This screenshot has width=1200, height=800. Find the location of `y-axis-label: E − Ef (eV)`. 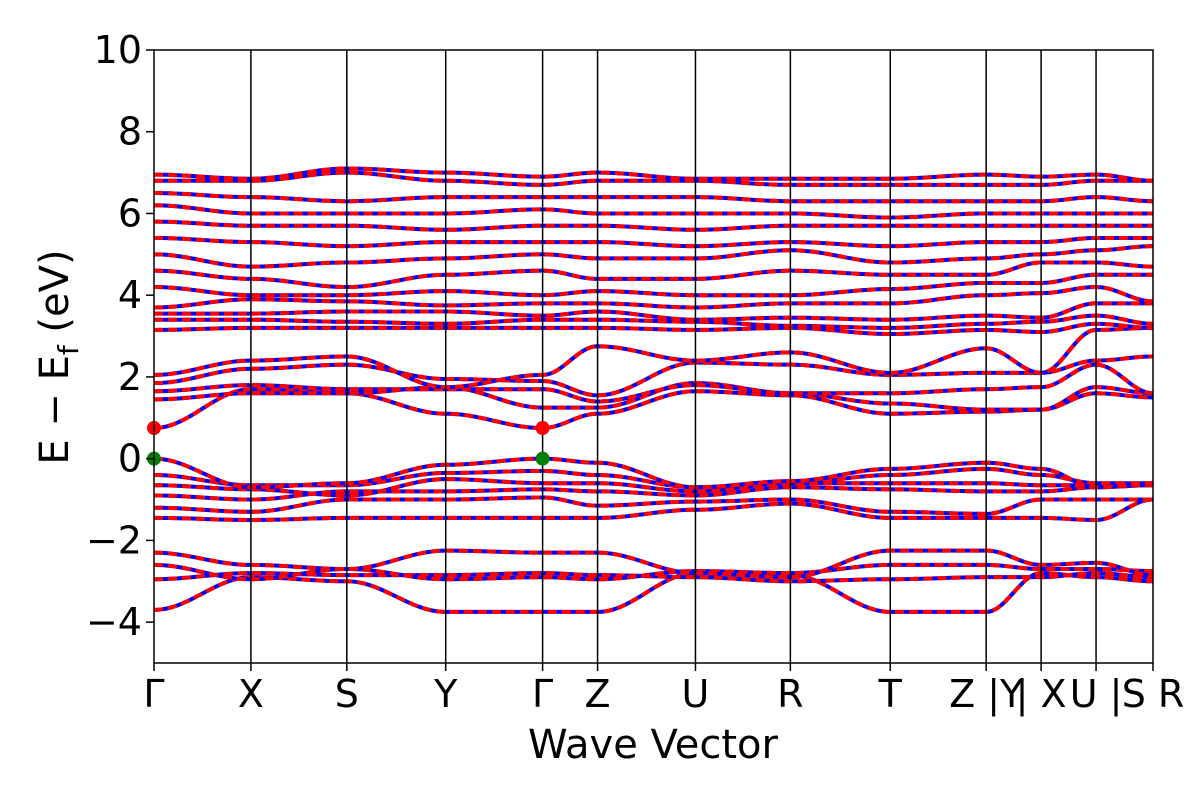

y-axis-label: E − Ef (eV) is located at coordinates (58, 356).